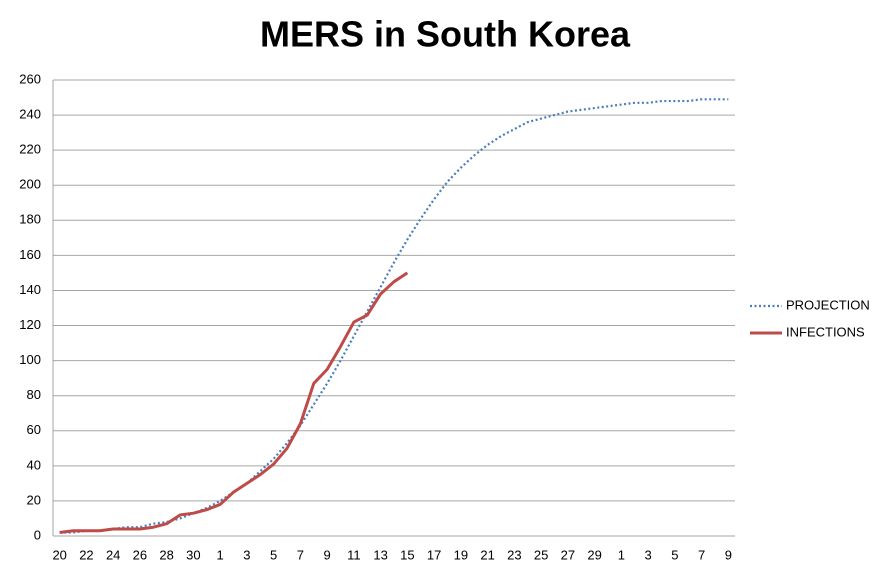 The height and width of the screenshot is (575, 888). Describe the element at coordinates (828, 304) in the screenshot. I see `legend-label: PROJECTION` at that location.